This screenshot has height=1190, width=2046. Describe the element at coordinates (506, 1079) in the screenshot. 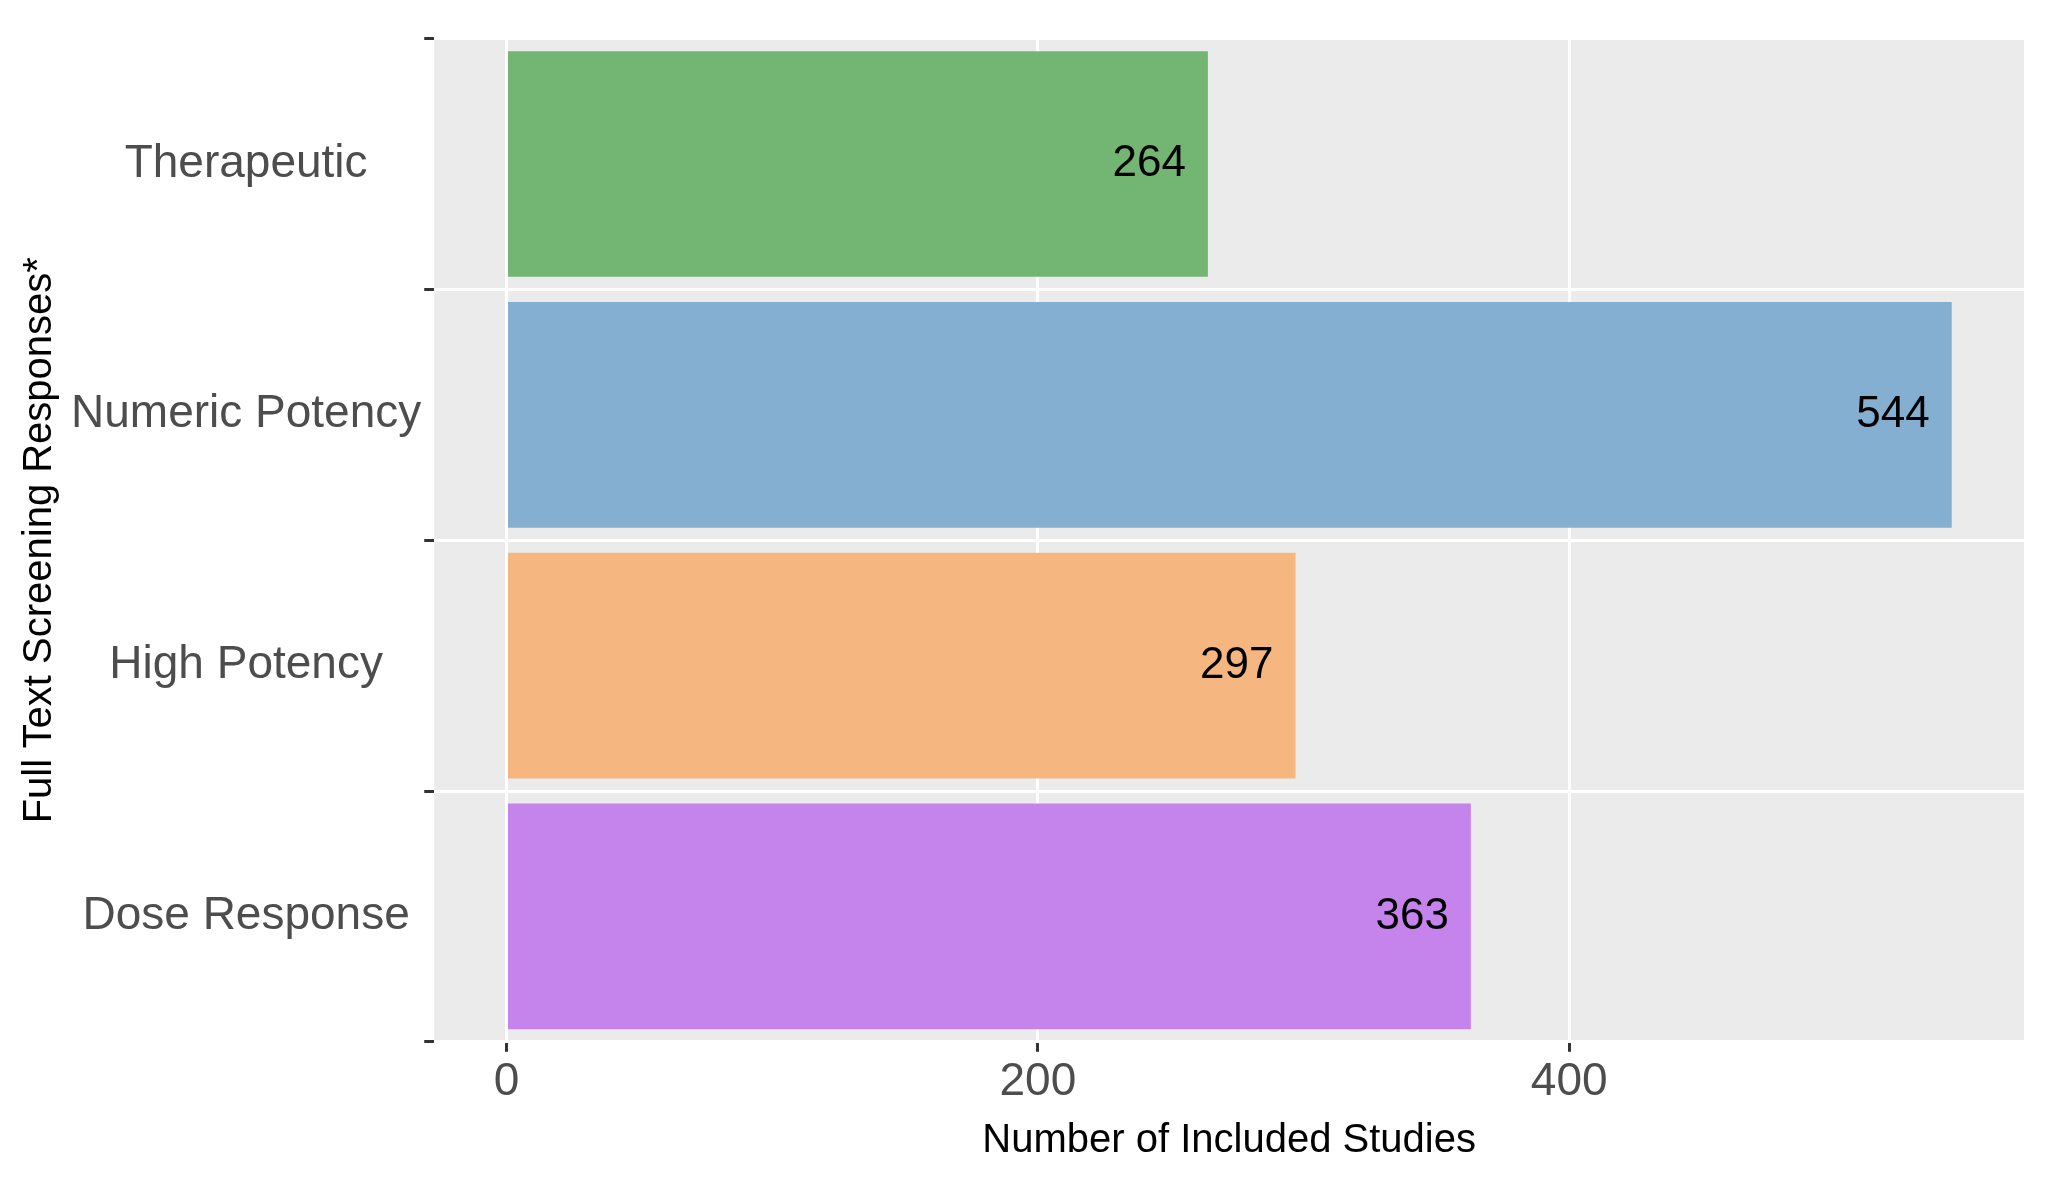

I see `x-tick-label: 0` at that location.